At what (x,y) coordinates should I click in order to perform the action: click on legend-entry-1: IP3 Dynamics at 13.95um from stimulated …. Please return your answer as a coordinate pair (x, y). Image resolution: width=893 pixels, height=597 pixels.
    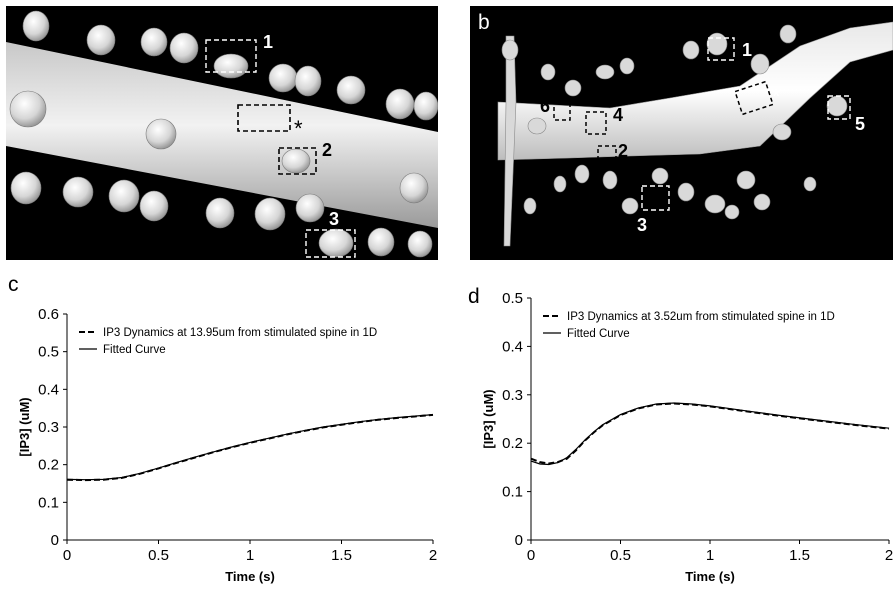
    Looking at the image, I should click on (240, 333).